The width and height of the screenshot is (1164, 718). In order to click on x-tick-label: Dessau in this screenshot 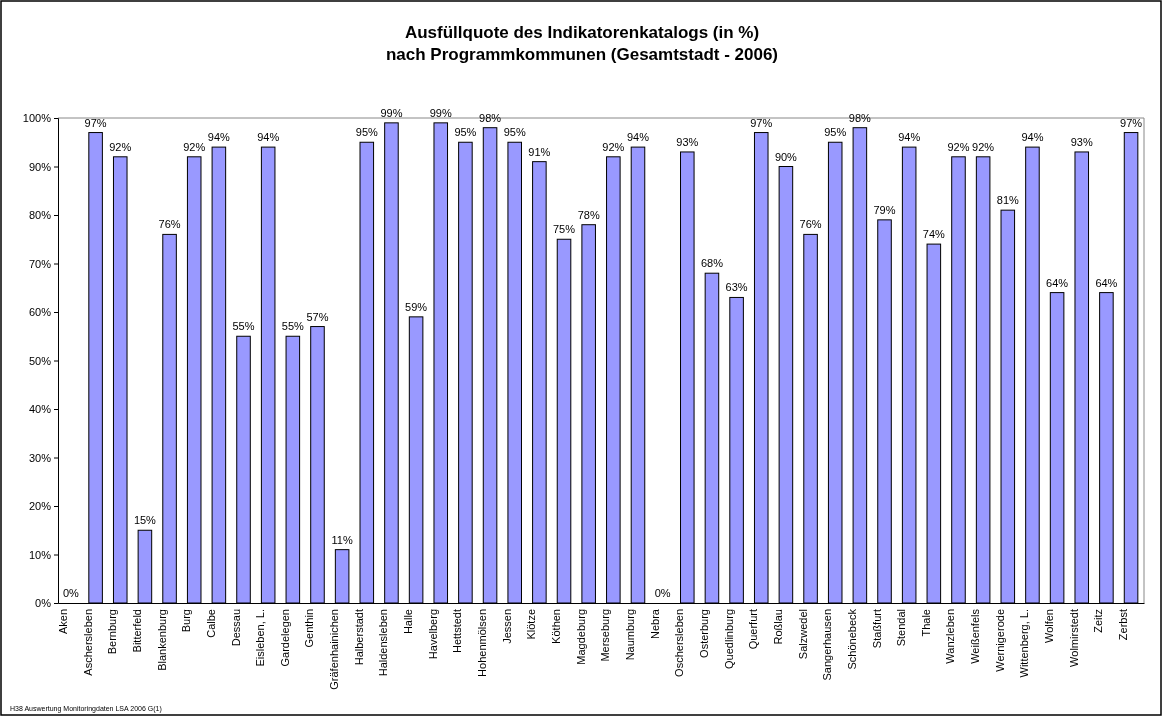, I will do `click(235, 628)`.